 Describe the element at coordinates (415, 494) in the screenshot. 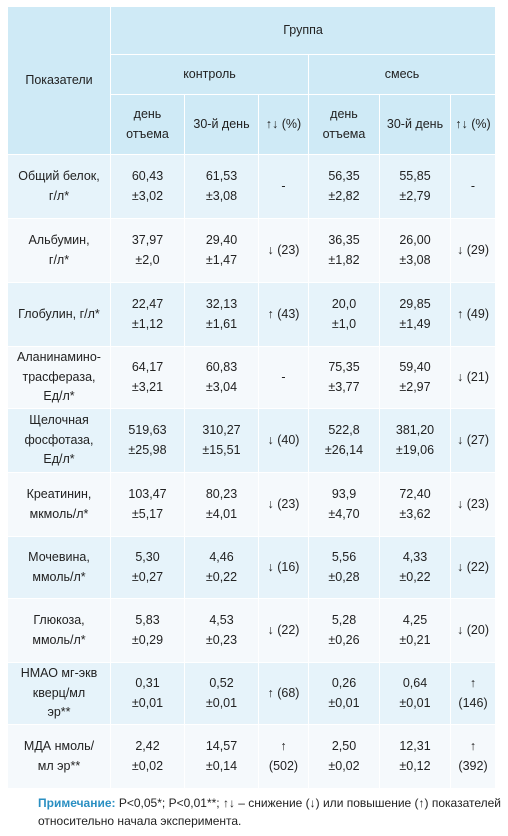

I see `cell-line: 72,40` at that location.